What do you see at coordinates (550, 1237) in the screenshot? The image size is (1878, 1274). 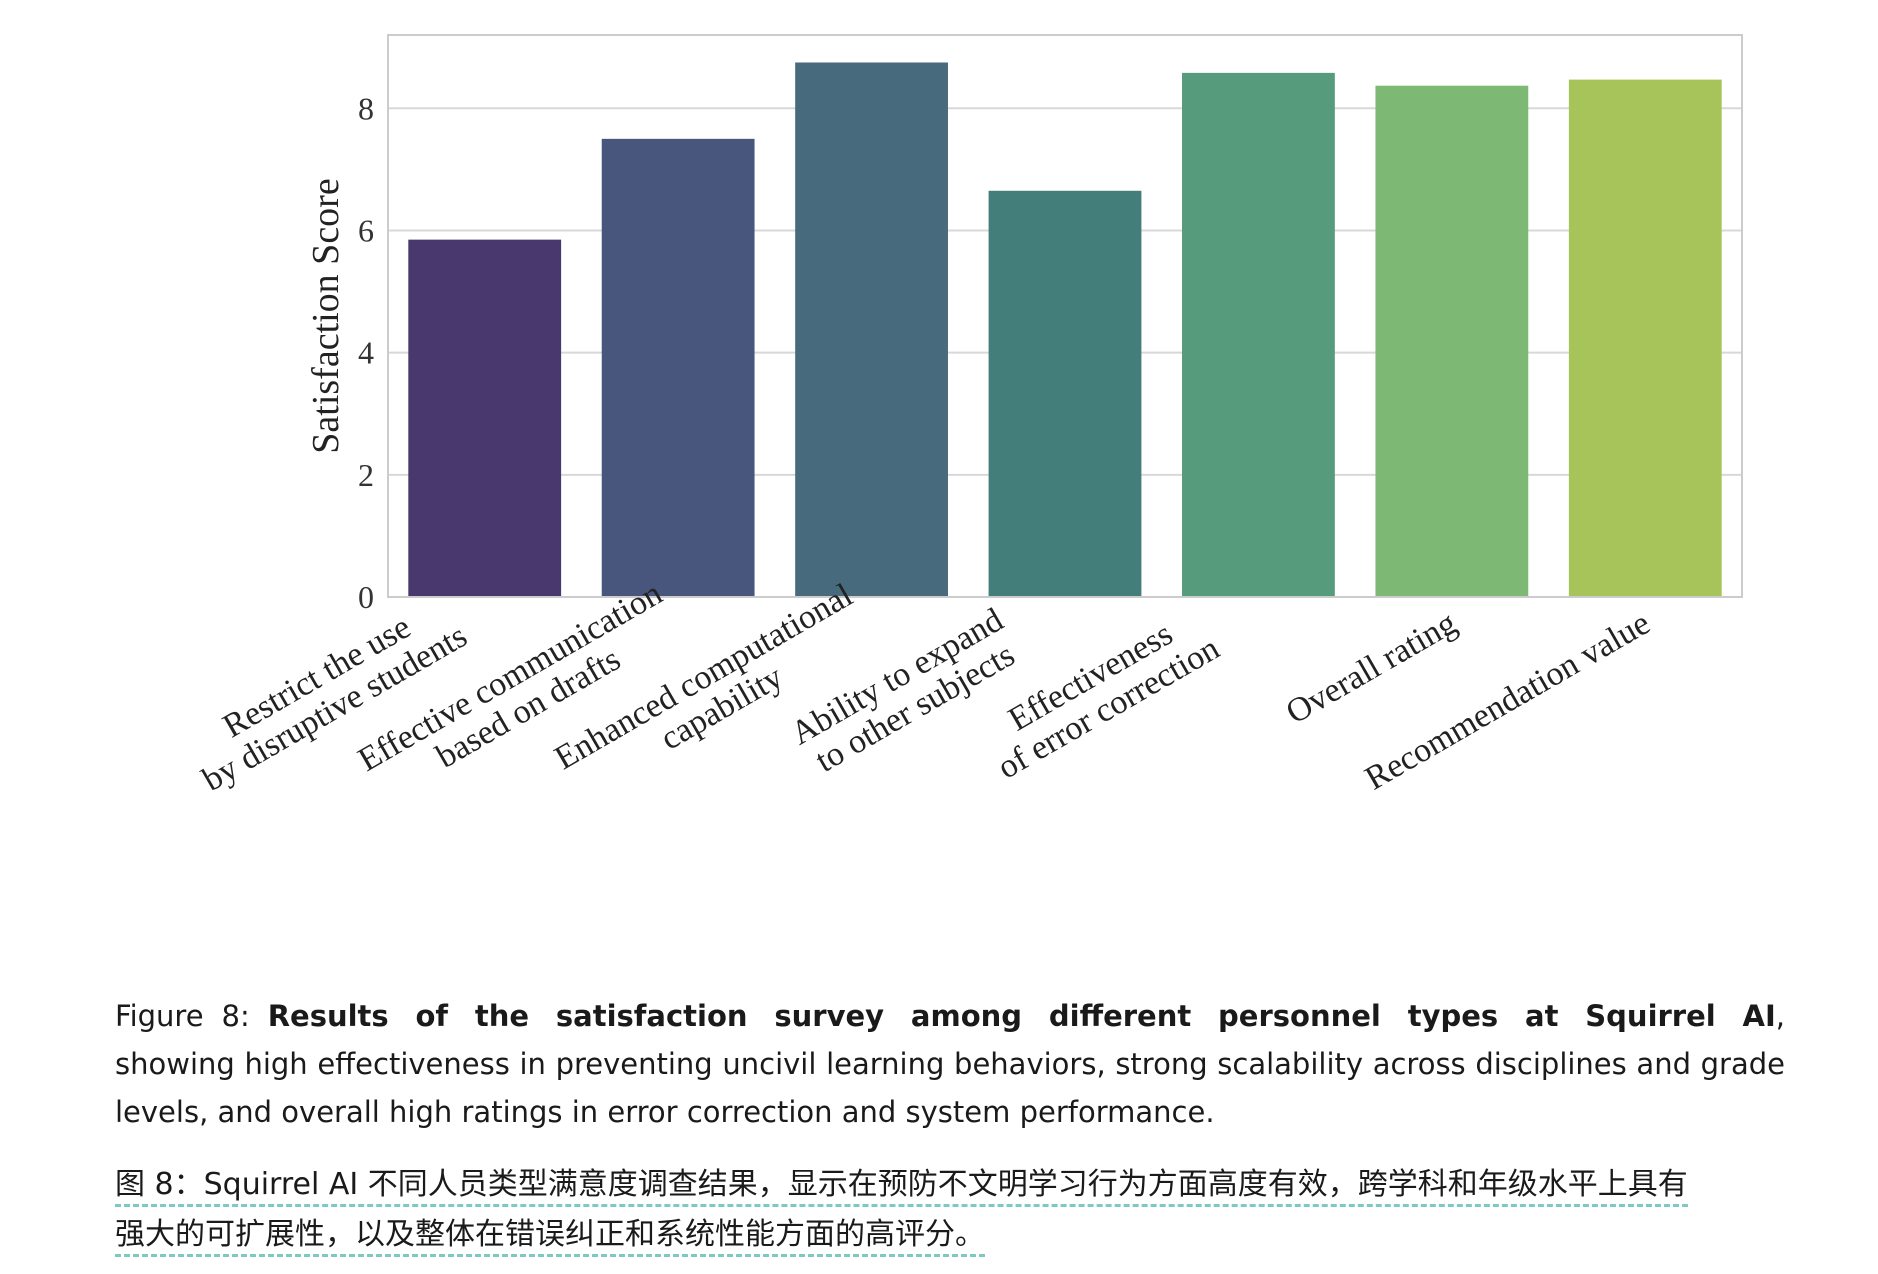 I see `caption-zh-line-2: 强大的可扩展性，以及整体在错误纠正和系统性能方面的高评分。` at bounding box center [550, 1237].